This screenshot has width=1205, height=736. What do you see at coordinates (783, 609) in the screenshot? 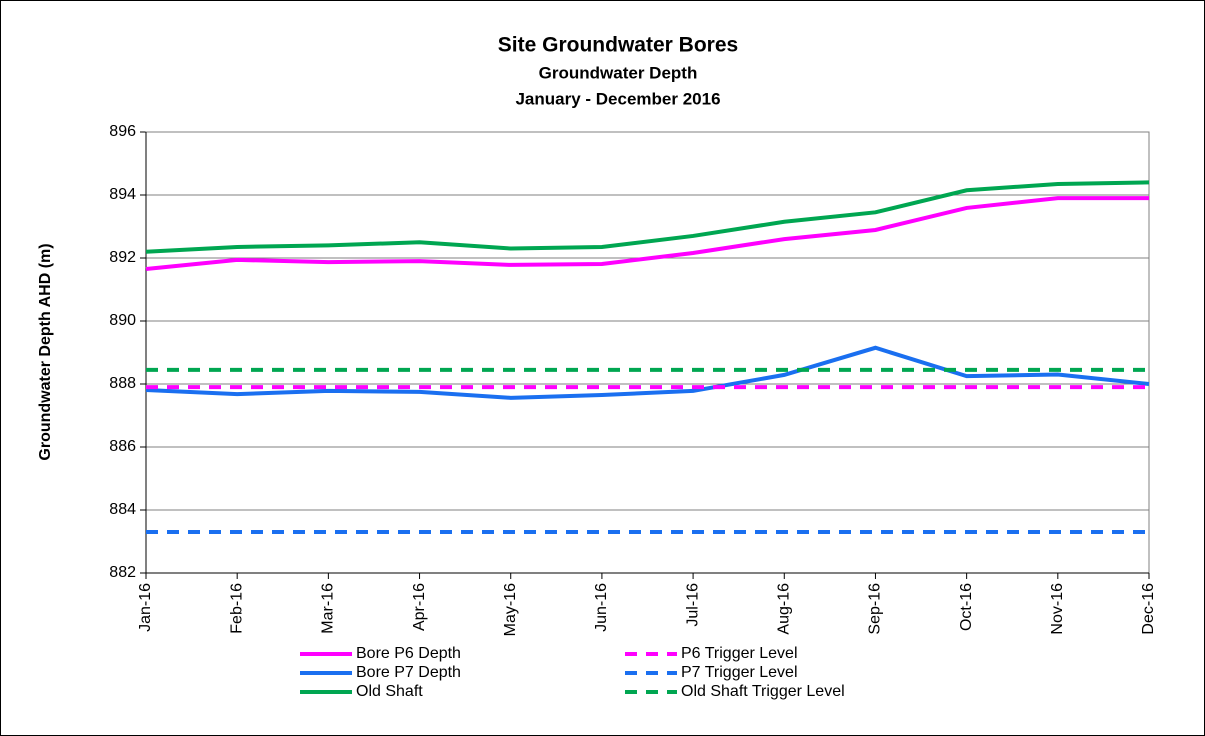
I see `x-tick-label: Aug-16` at bounding box center [783, 609].